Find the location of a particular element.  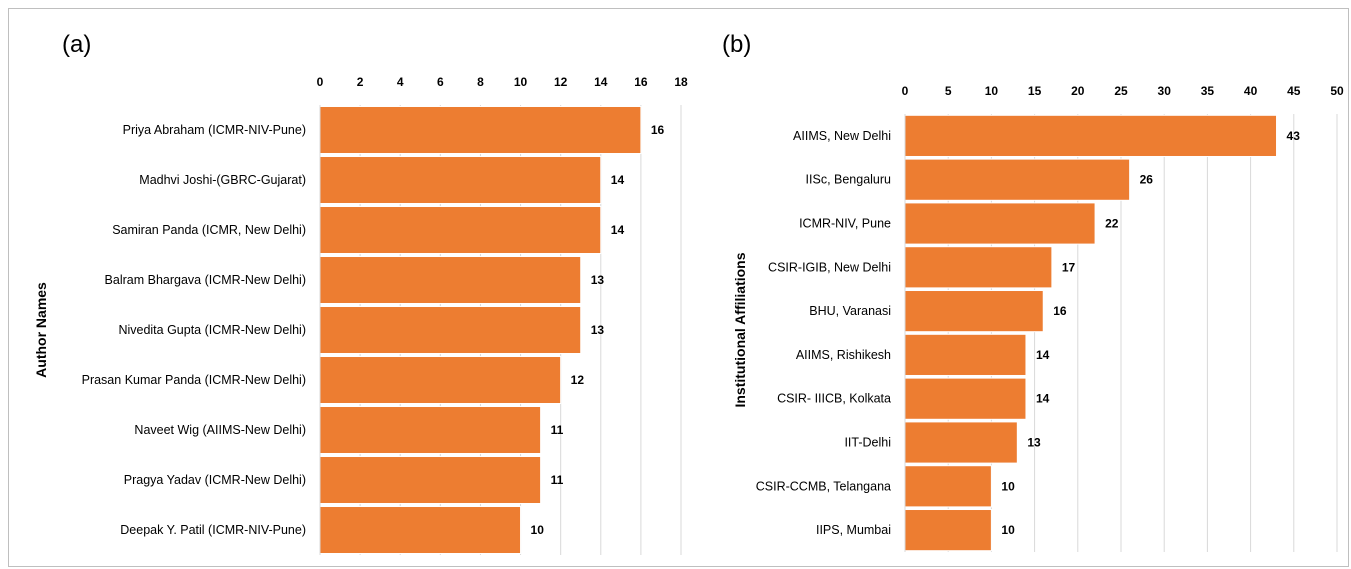

panel-b-data-label: 26 is located at coordinates (1147, 180).